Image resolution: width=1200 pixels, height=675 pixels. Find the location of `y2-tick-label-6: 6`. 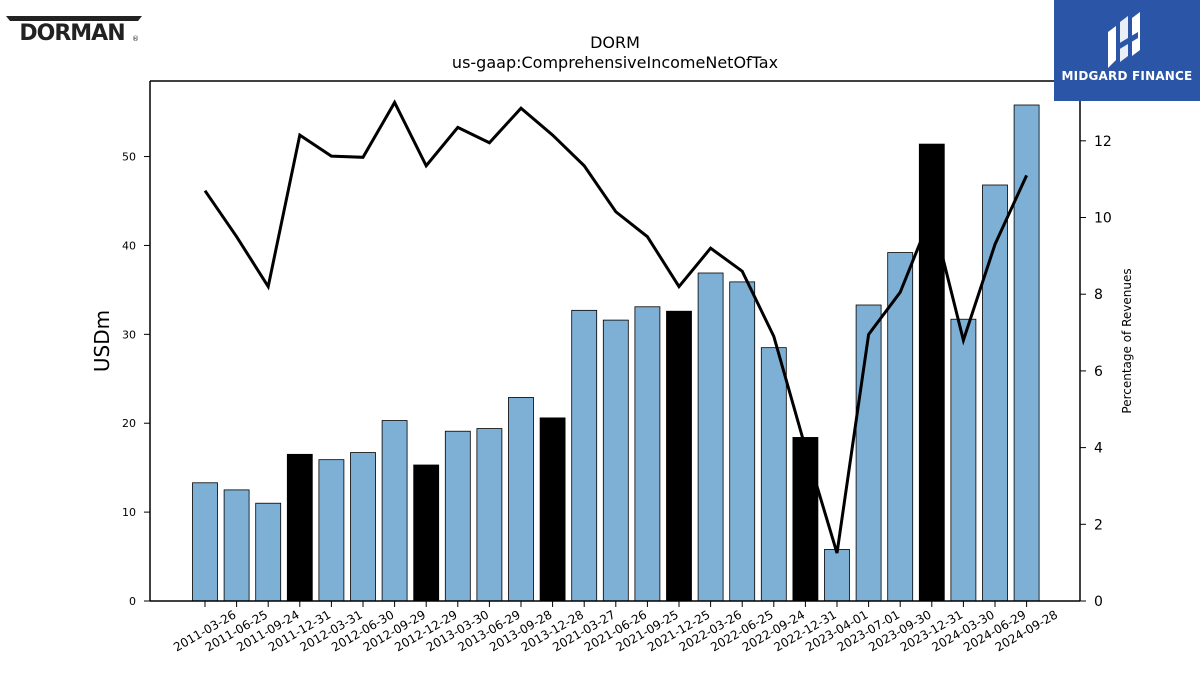

y2-tick-label-6: 6 is located at coordinates (1098, 372).